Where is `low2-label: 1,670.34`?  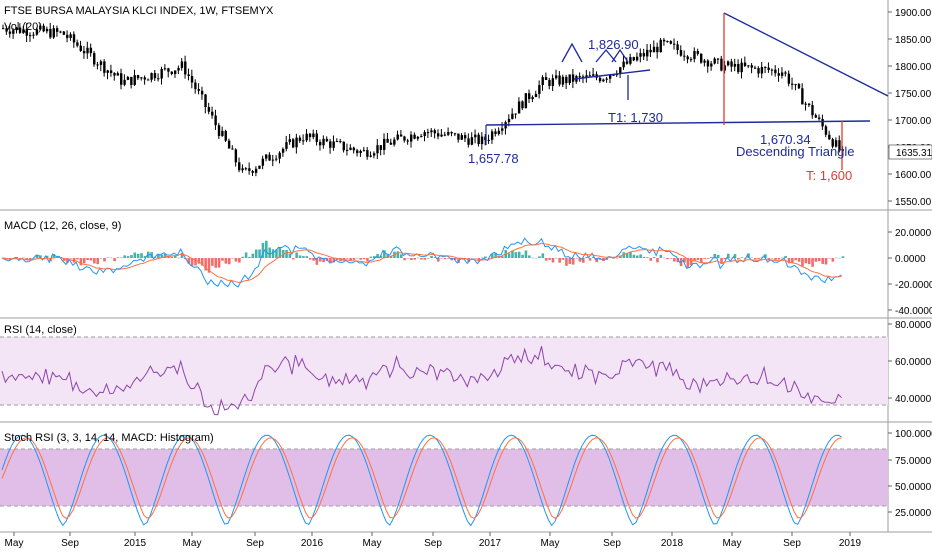 low2-label: 1,670.34 is located at coordinates (785, 139).